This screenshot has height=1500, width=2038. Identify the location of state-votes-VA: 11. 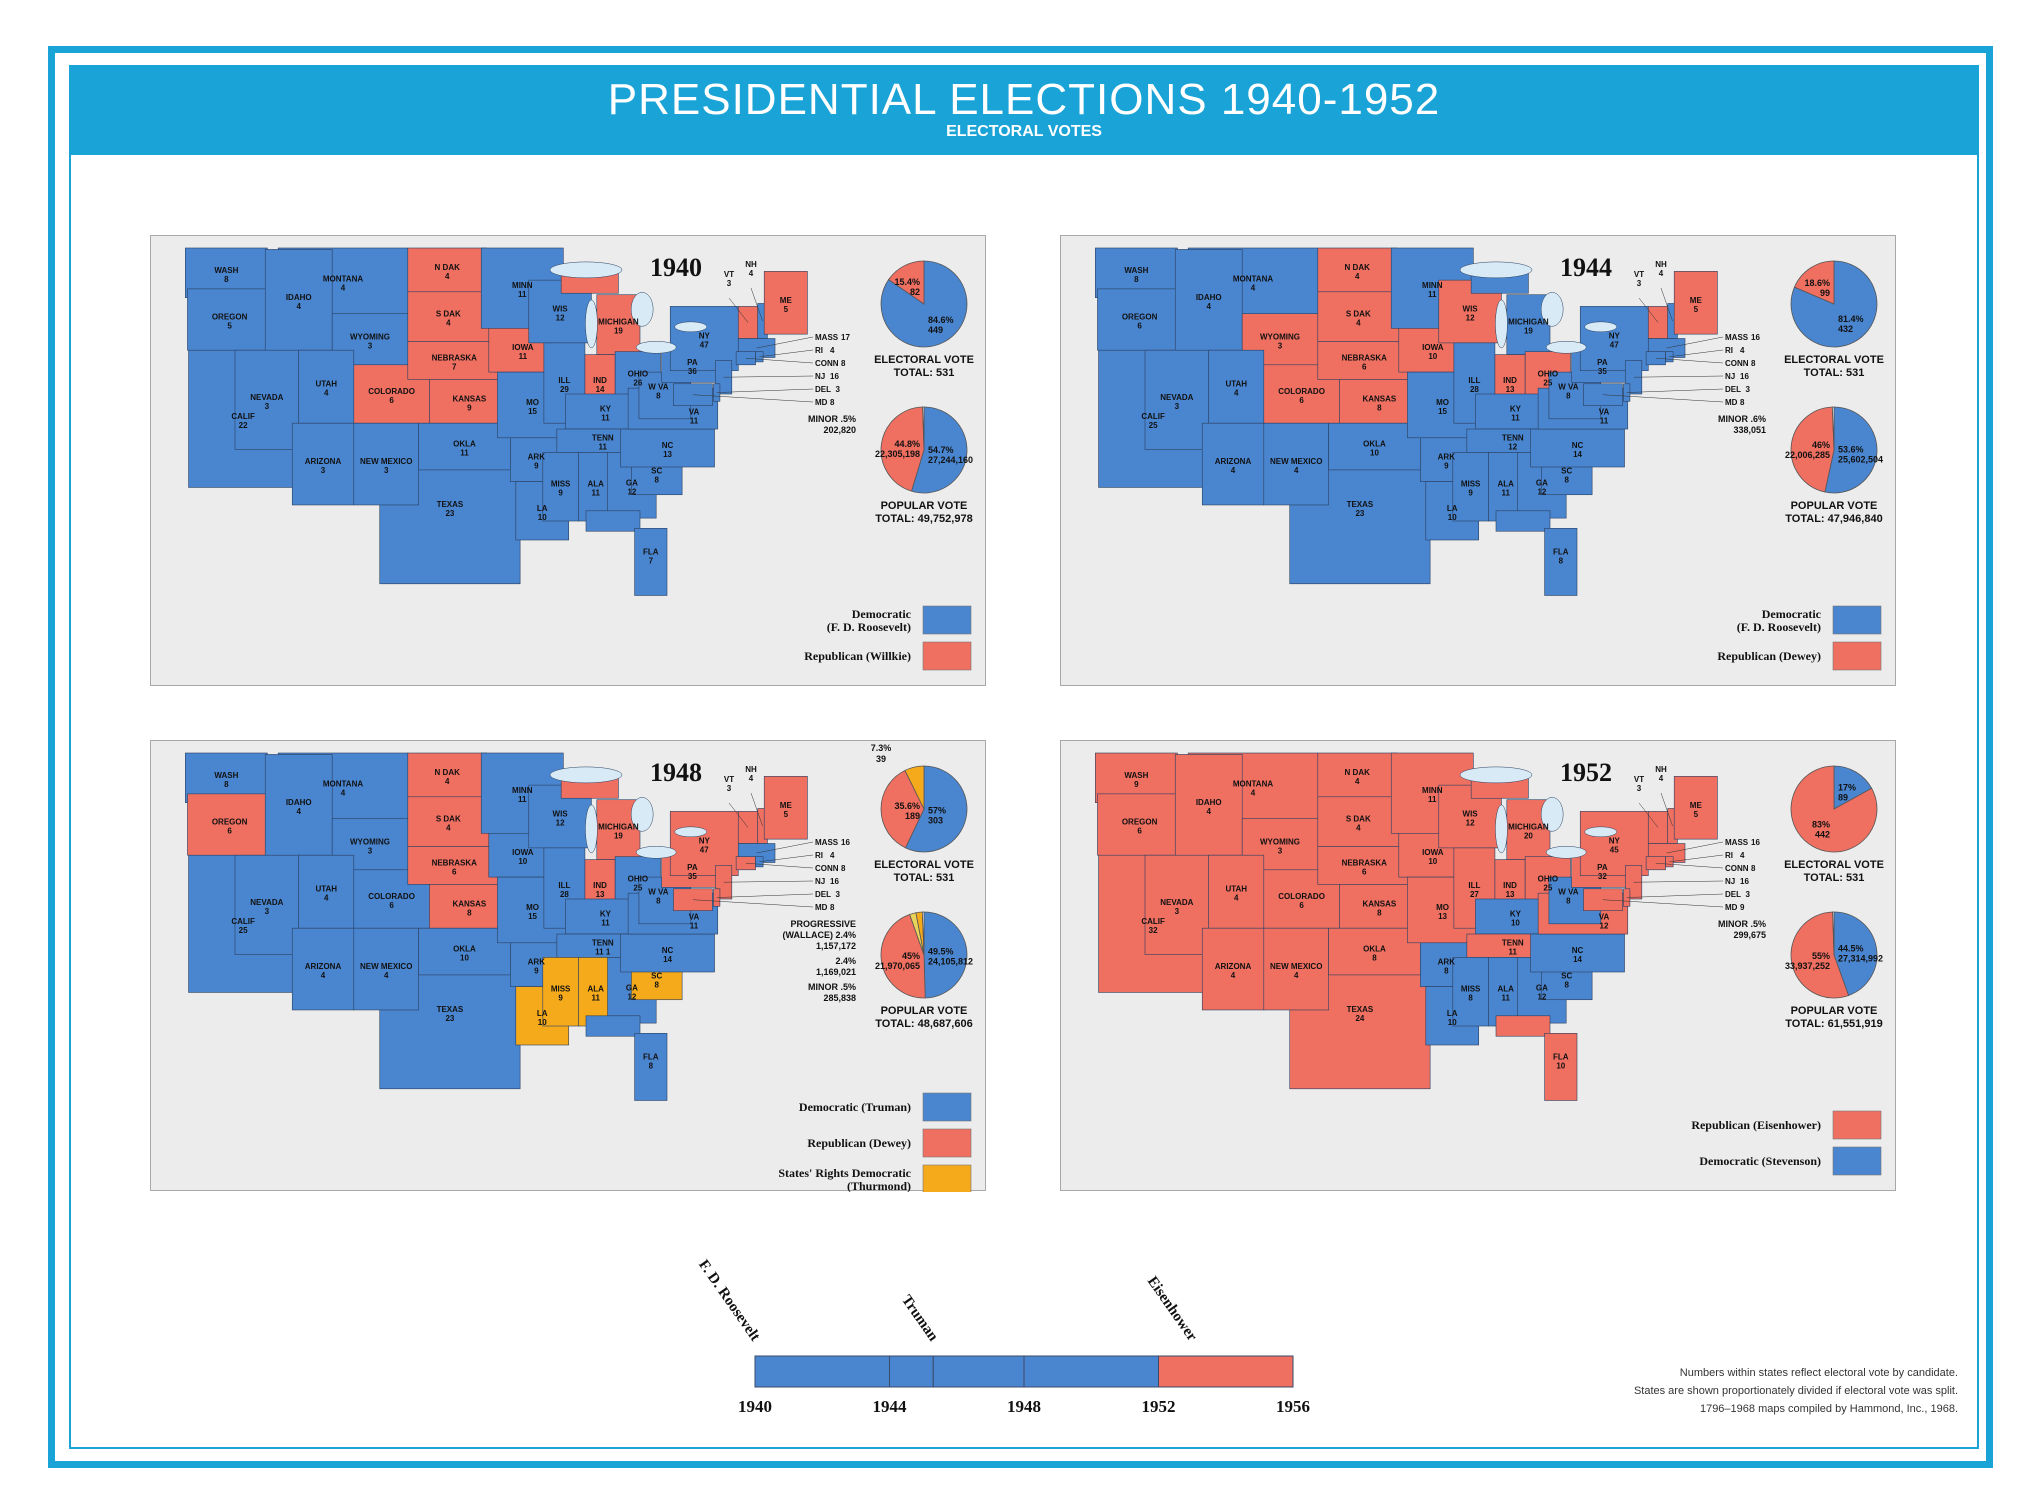
(694, 420).